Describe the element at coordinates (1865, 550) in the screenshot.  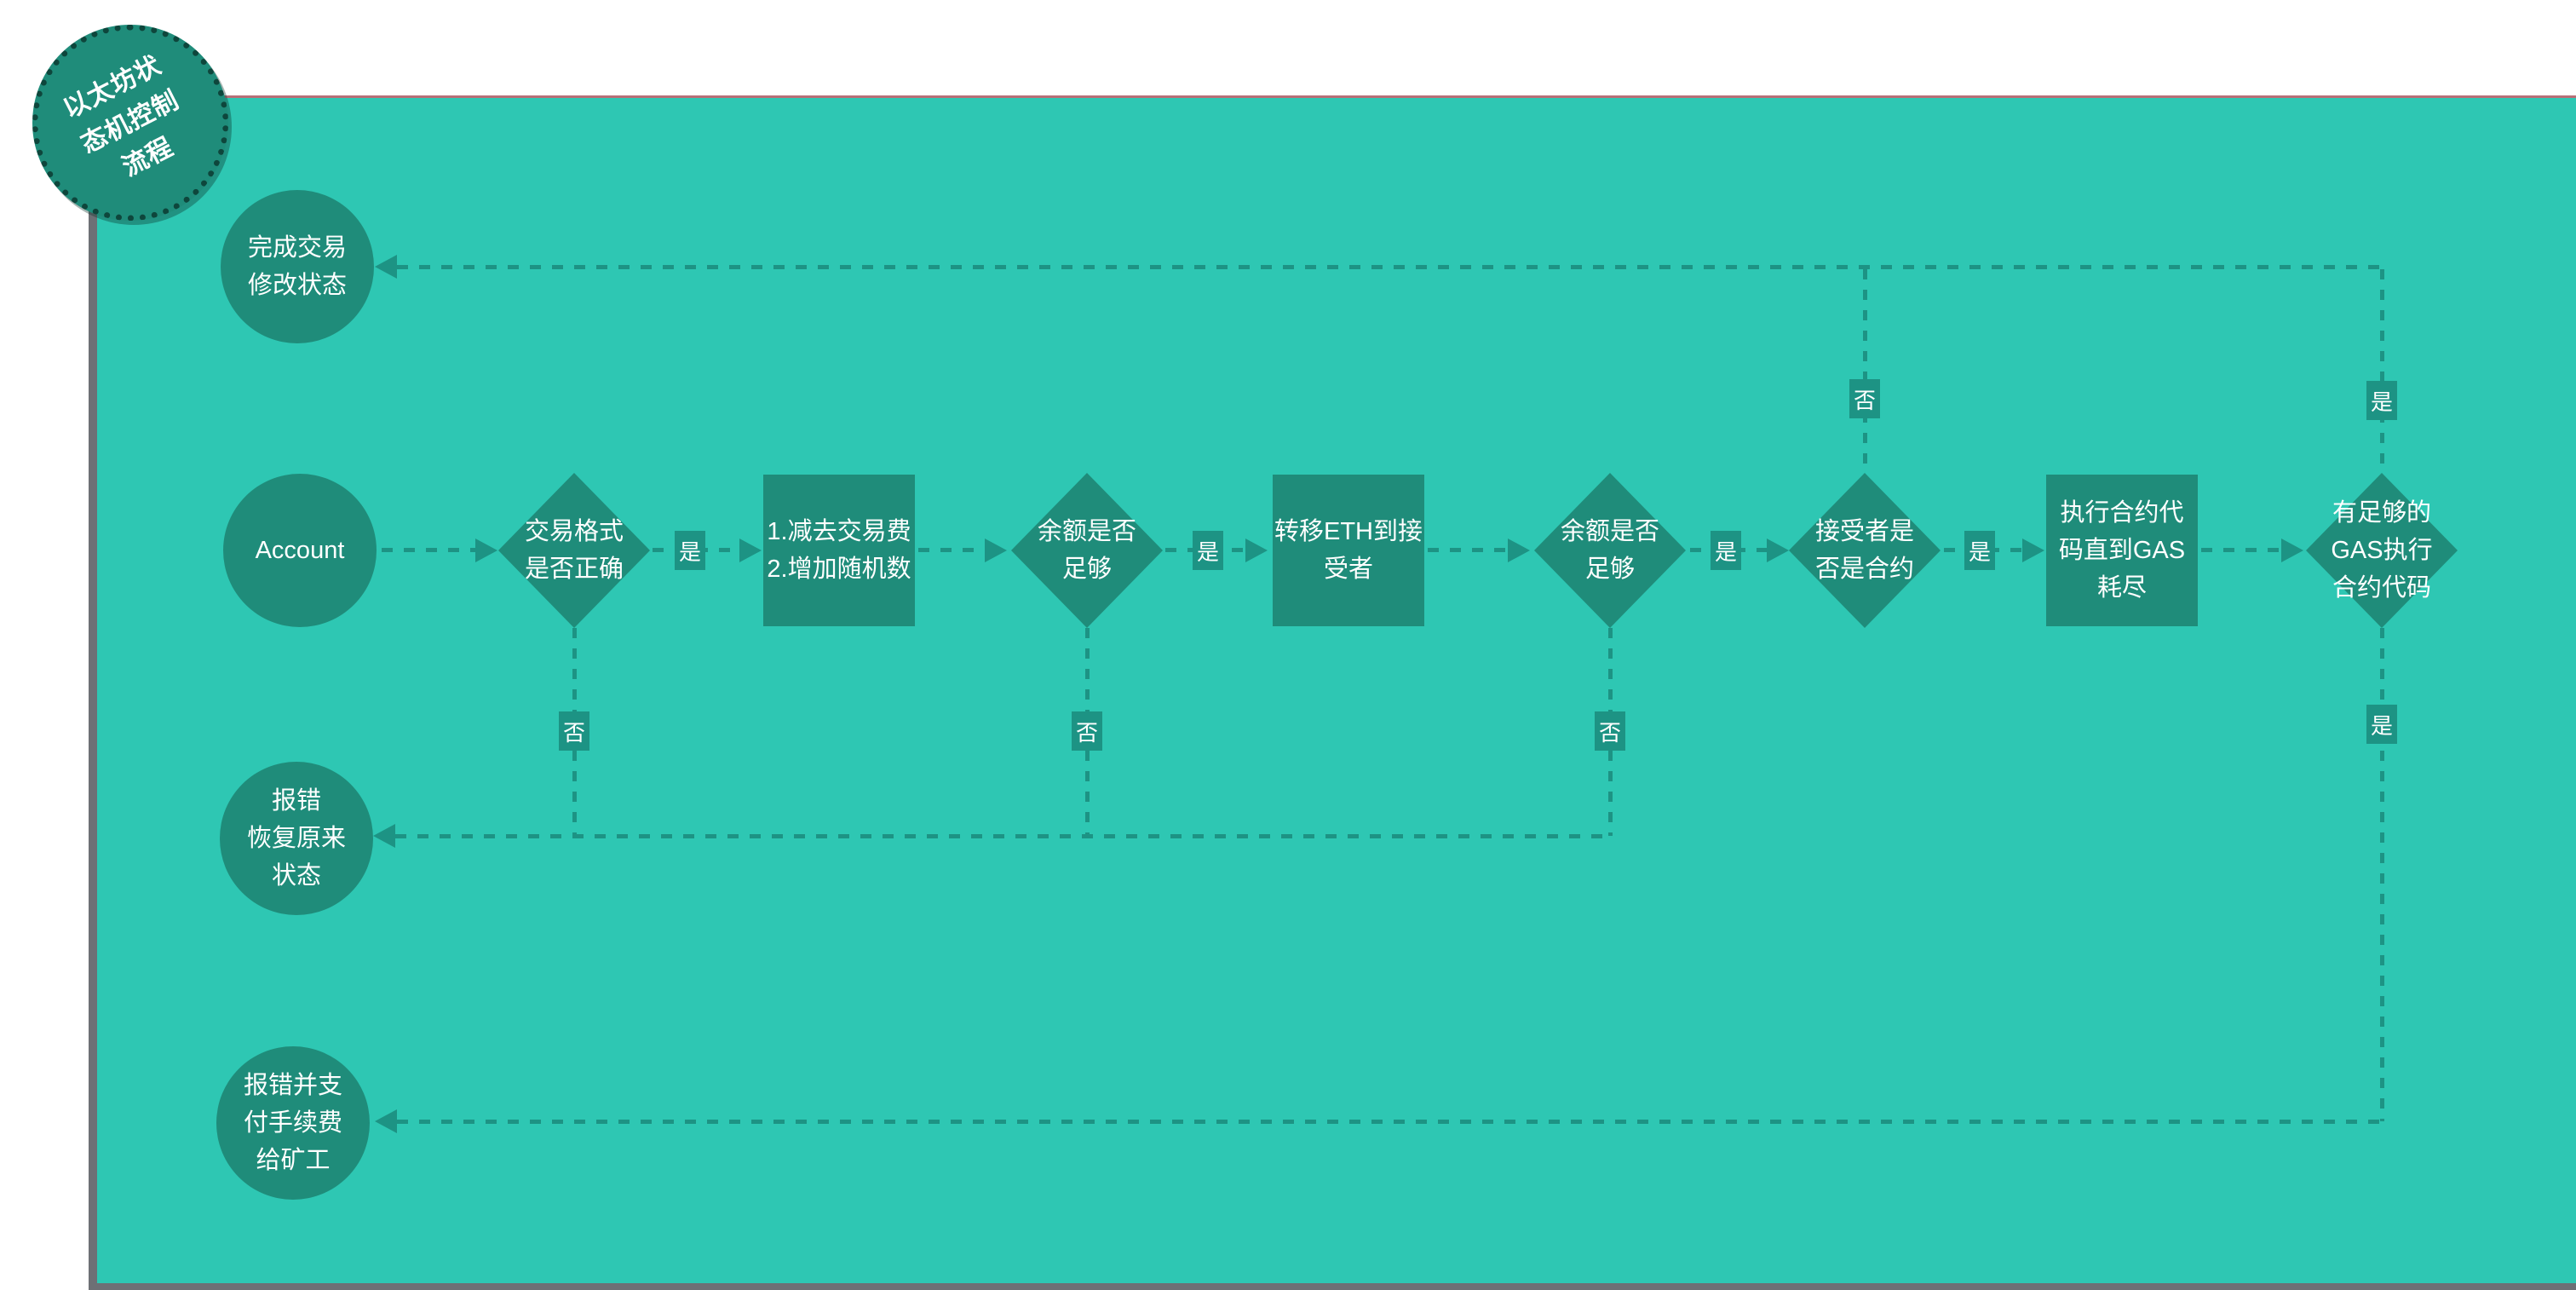
I see `node-decision-is-contract: 接受者是 否是合约` at that location.